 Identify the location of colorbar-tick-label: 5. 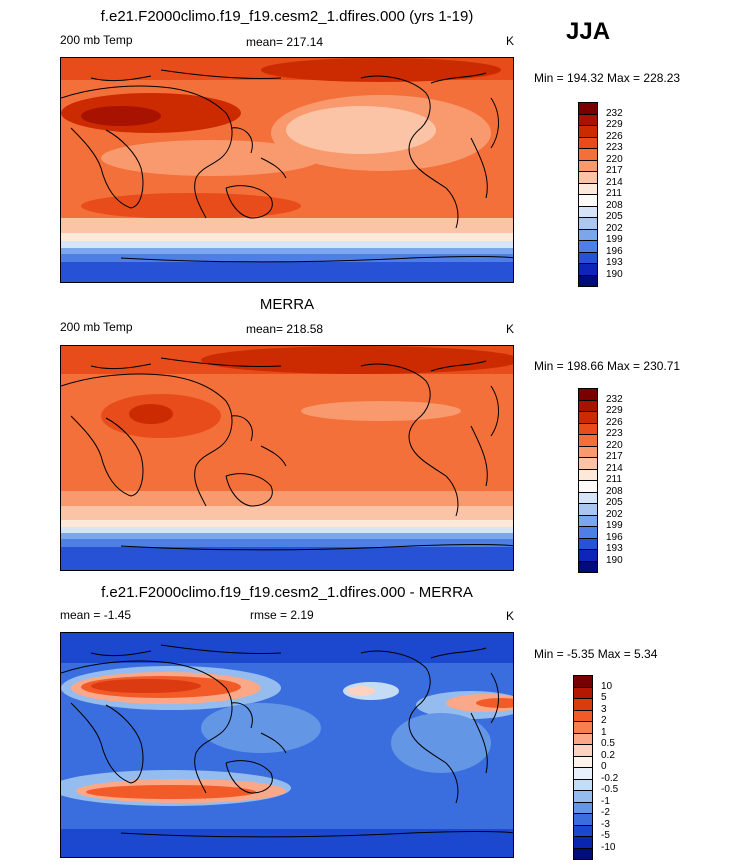
(604, 697).